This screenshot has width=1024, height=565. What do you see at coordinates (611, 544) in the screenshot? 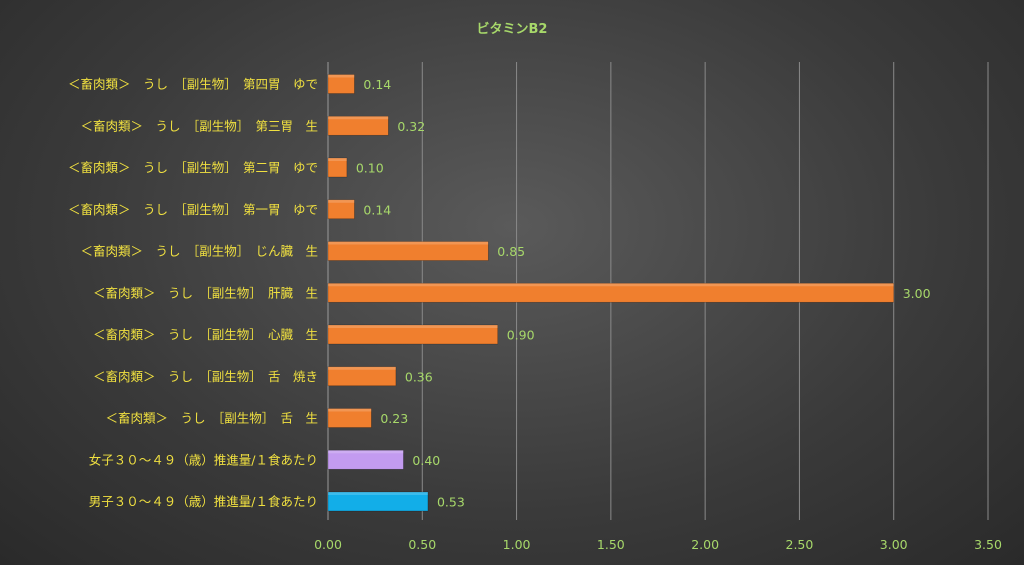
I see `x-tick-label: 1.50` at bounding box center [611, 544].